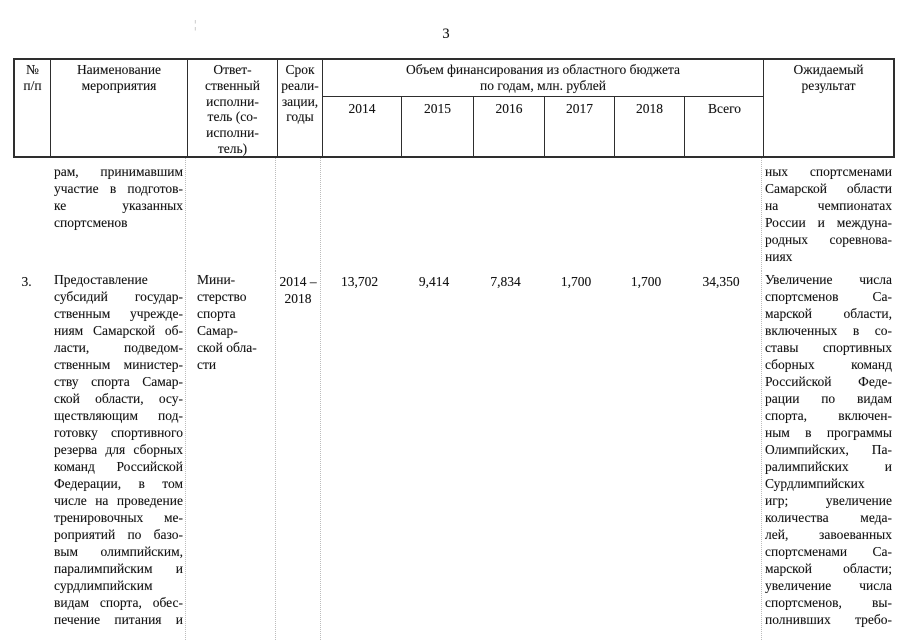 This screenshot has height=640, width=905. Describe the element at coordinates (230, 214) in the screenshot. I see `cell-executor` at that location.